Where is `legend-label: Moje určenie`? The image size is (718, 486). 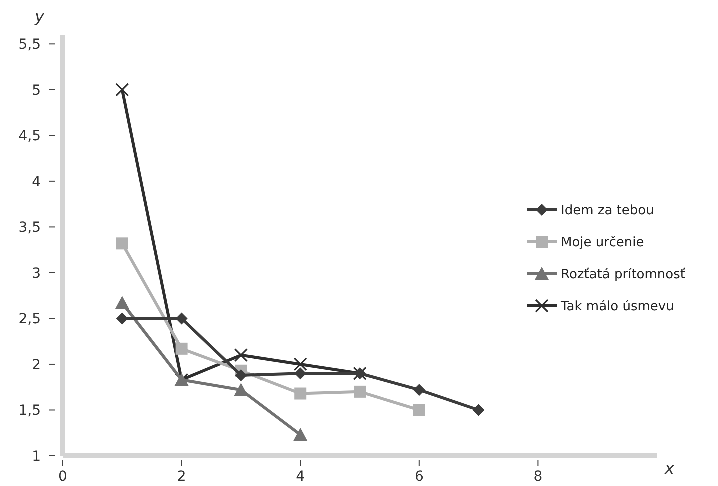 legend-label: Moje určenie is located at coordinates (602, 243).